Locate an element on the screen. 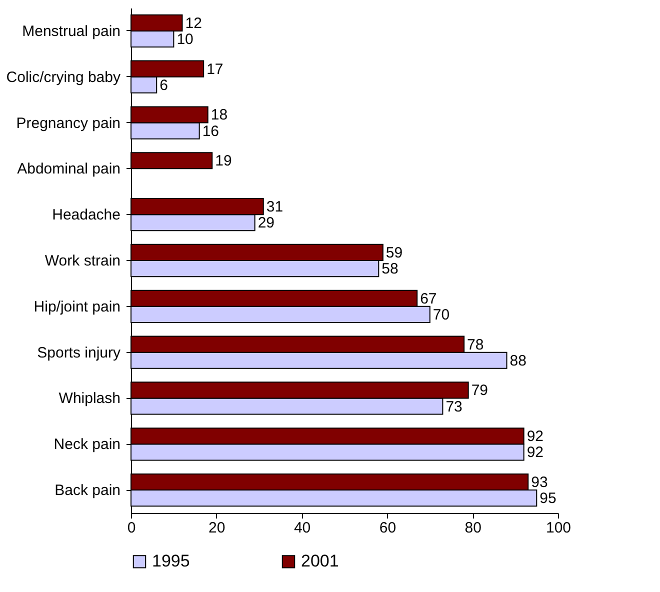 The height and width of the screenshot is (592, 660). legend-label: 1995 is located at coordinates (171, 561).